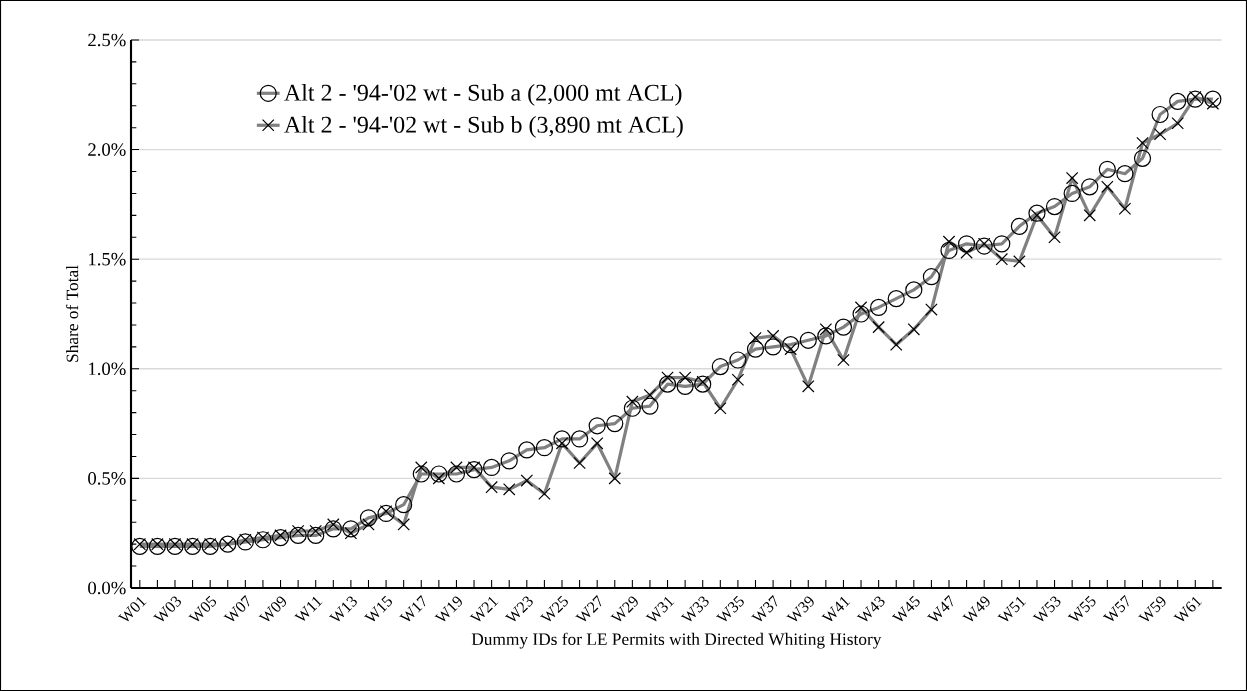 The image size is (1247, 691). Describe the element at coordinates (870, 609) in the screenshot. I see `x-tick-label: W43` at that location.